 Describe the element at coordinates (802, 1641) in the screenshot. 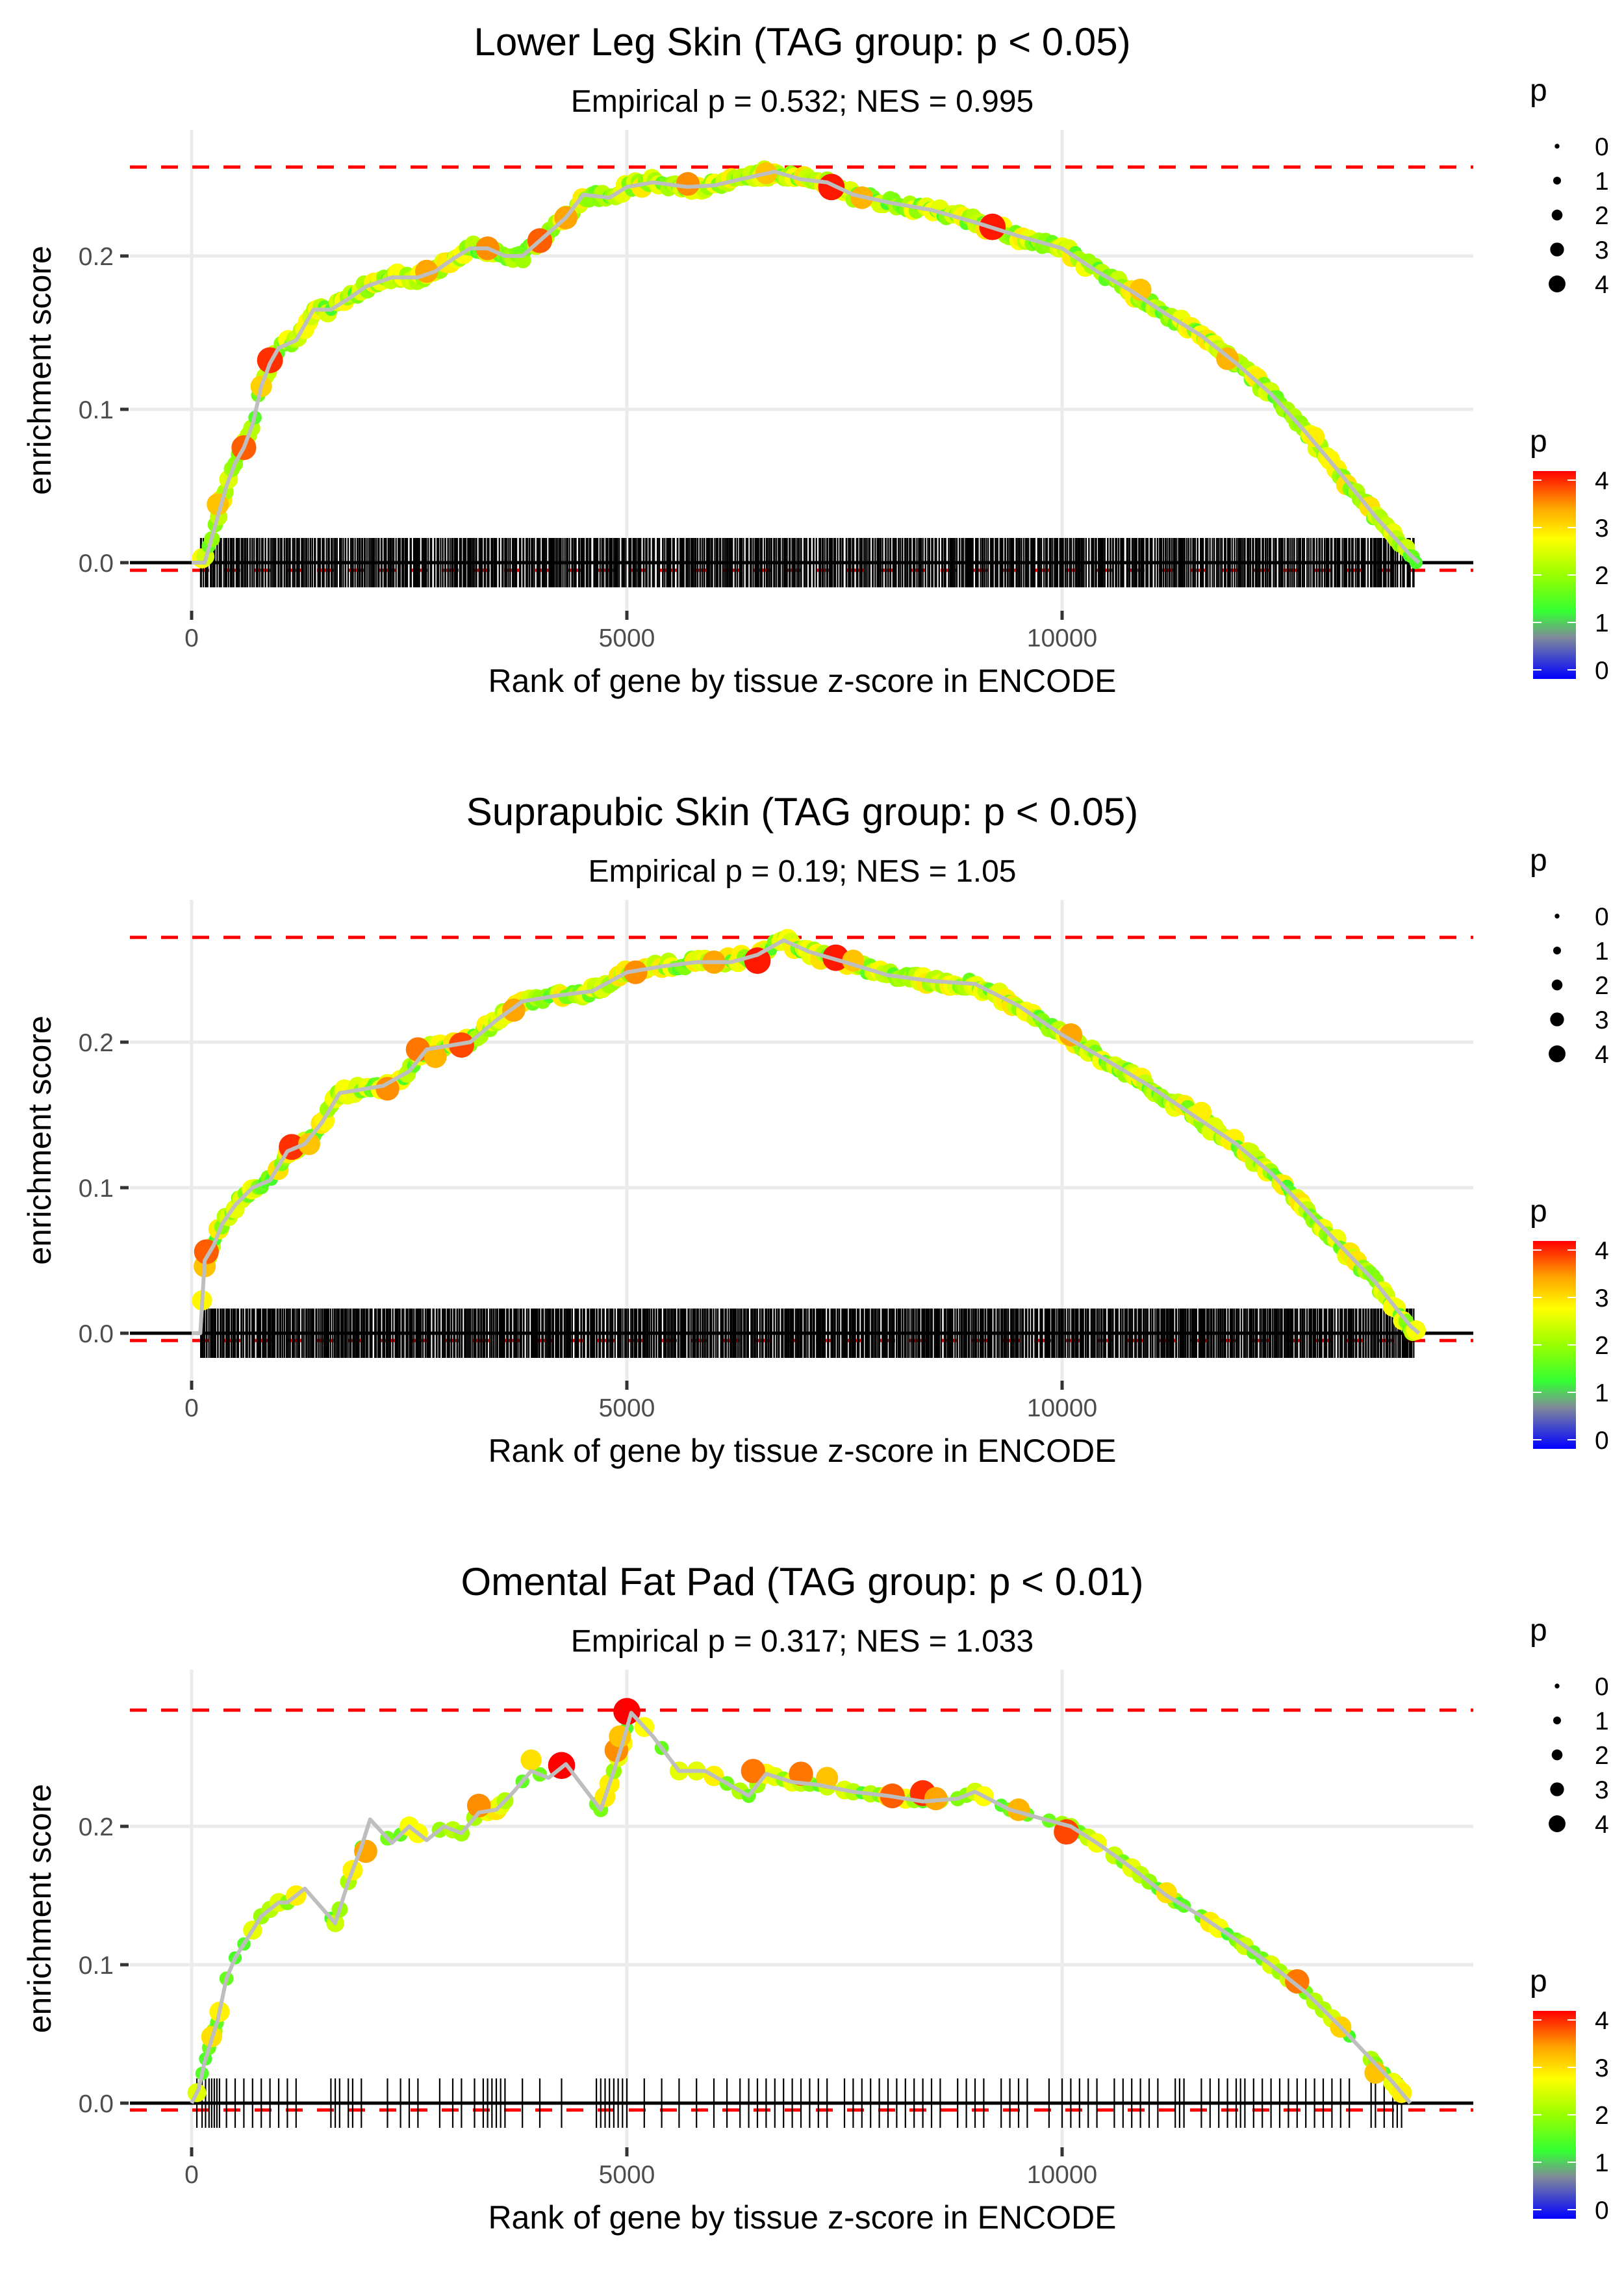

I see `panel-subtitle: Empirical p = 0.317; NES = 1.033` at that location.